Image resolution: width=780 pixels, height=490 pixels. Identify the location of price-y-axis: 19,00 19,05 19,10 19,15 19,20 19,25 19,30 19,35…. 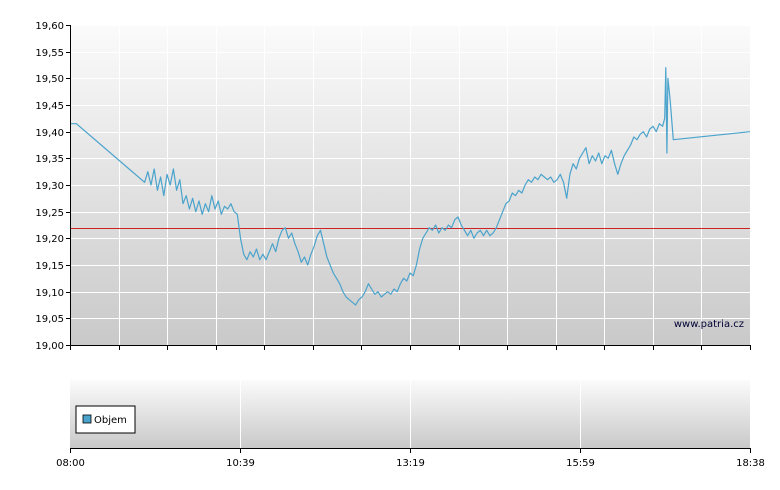
(53, 186).